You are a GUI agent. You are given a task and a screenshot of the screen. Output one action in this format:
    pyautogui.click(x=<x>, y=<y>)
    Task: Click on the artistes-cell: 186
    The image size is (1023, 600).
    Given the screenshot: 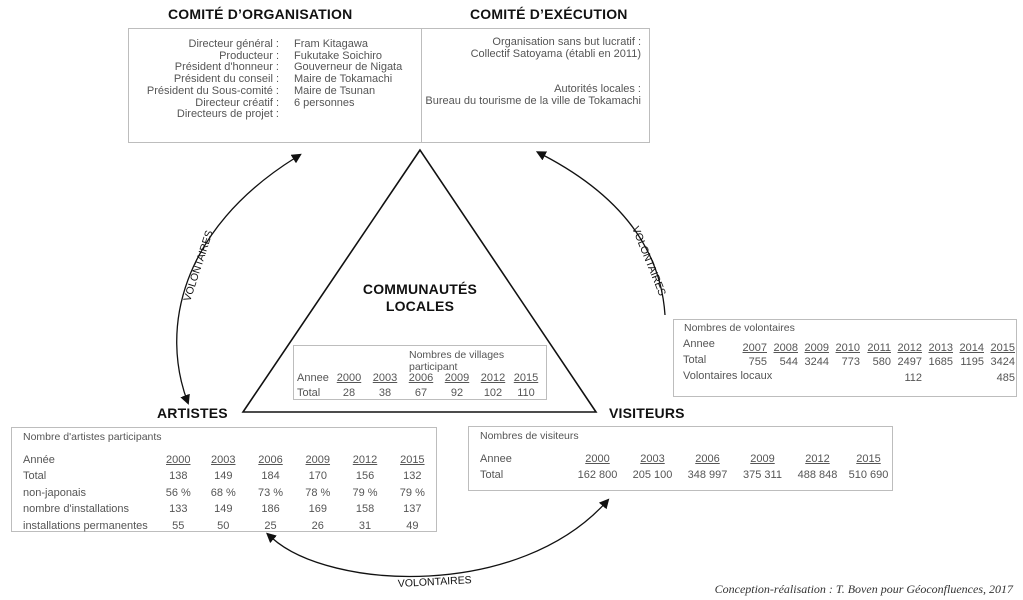 What is the action you would take?
    pyautogui.click(x=270, y=509)
    